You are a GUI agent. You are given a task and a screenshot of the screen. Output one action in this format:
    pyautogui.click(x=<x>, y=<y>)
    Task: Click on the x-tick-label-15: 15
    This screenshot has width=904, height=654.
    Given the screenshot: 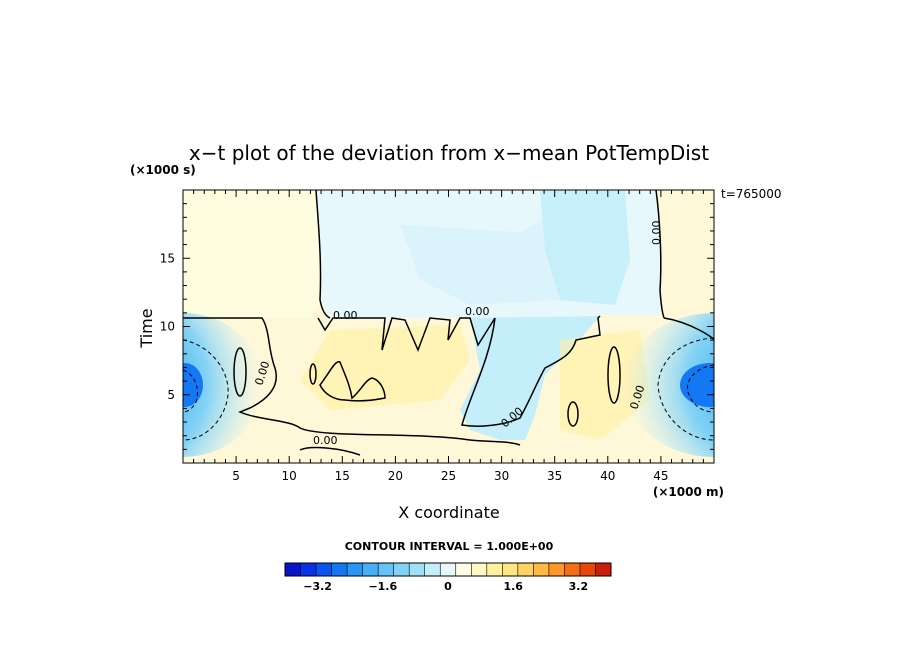 What is the action you would take?
    pyautogui.click(x=342, y=476)
    